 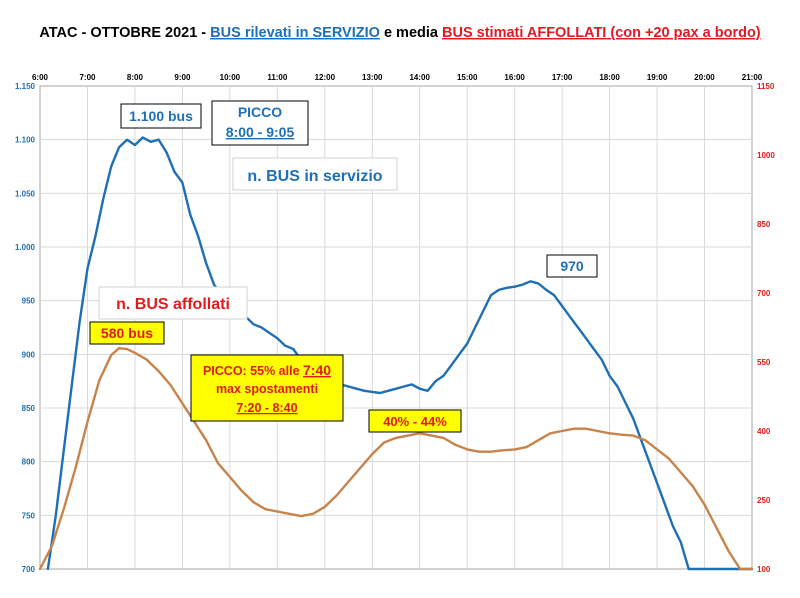 I want to click on y-right-tick-label: 400, so click(x=764, y=431).